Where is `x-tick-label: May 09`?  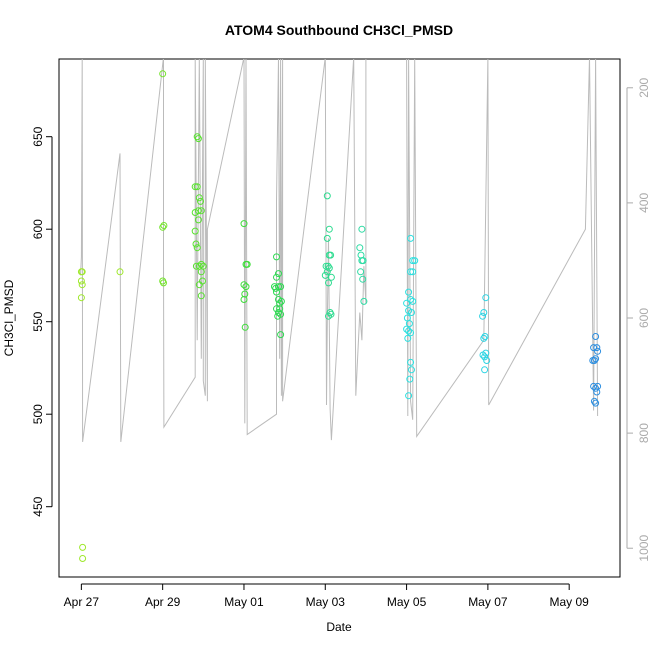
x-tick-label: May 09 is located at coordinates (570, 602).